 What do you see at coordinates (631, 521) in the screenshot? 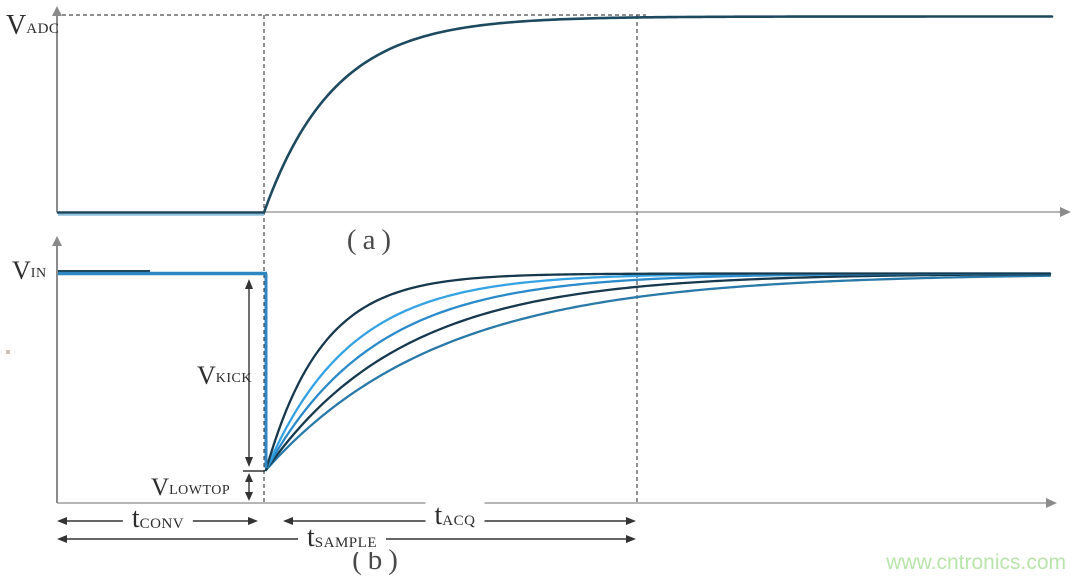
I see `tacq-arrow-right-icon` at bounding box center [631, 521].